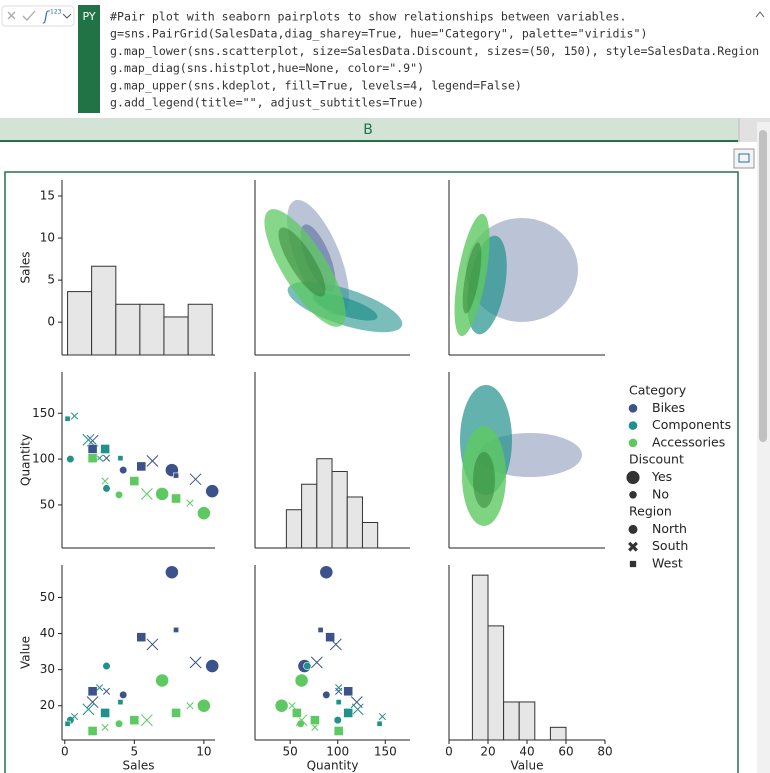 The width and height of the screenshot is (770, 773). Describe the element at coordinates (11, 15) in the screenshot. I see `cancel-icon` at that location.